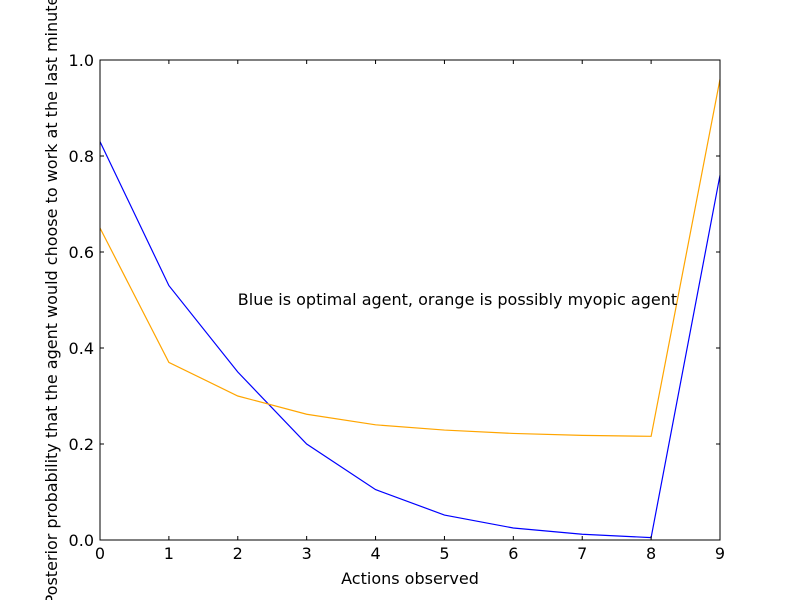  What do you see at coordinates (307, 553) in the screenshot?
I see `x-tick-label-3: 3` at bounding box center [307, 553].